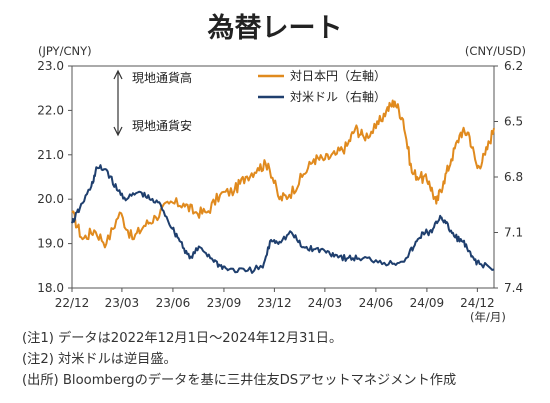  What do you see at coordinates (427, 303) in the screenshot?
I see `x-tick-label: 24/09` at bounding box center [427, 303].